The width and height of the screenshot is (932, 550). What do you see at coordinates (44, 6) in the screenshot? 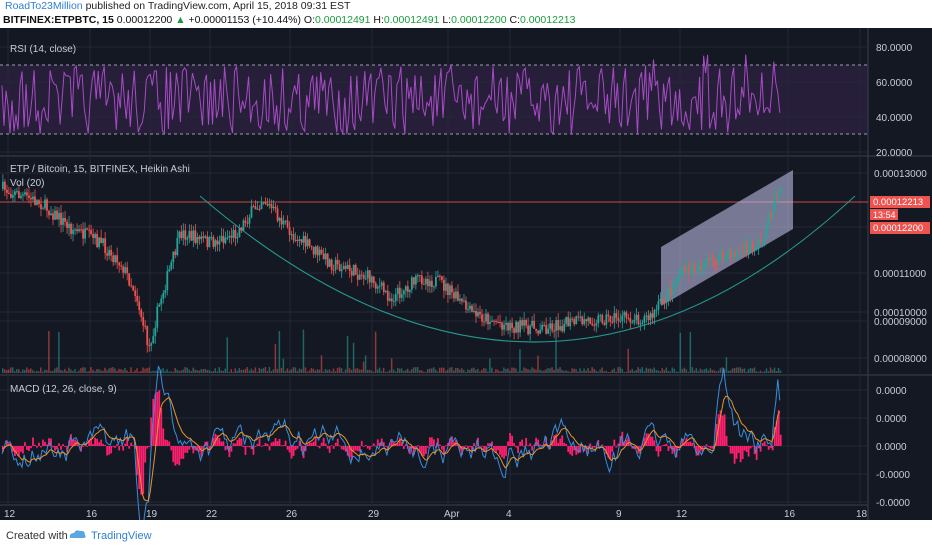
I see `author-link: RoadTo23Million` at bounding box center [44, 6].